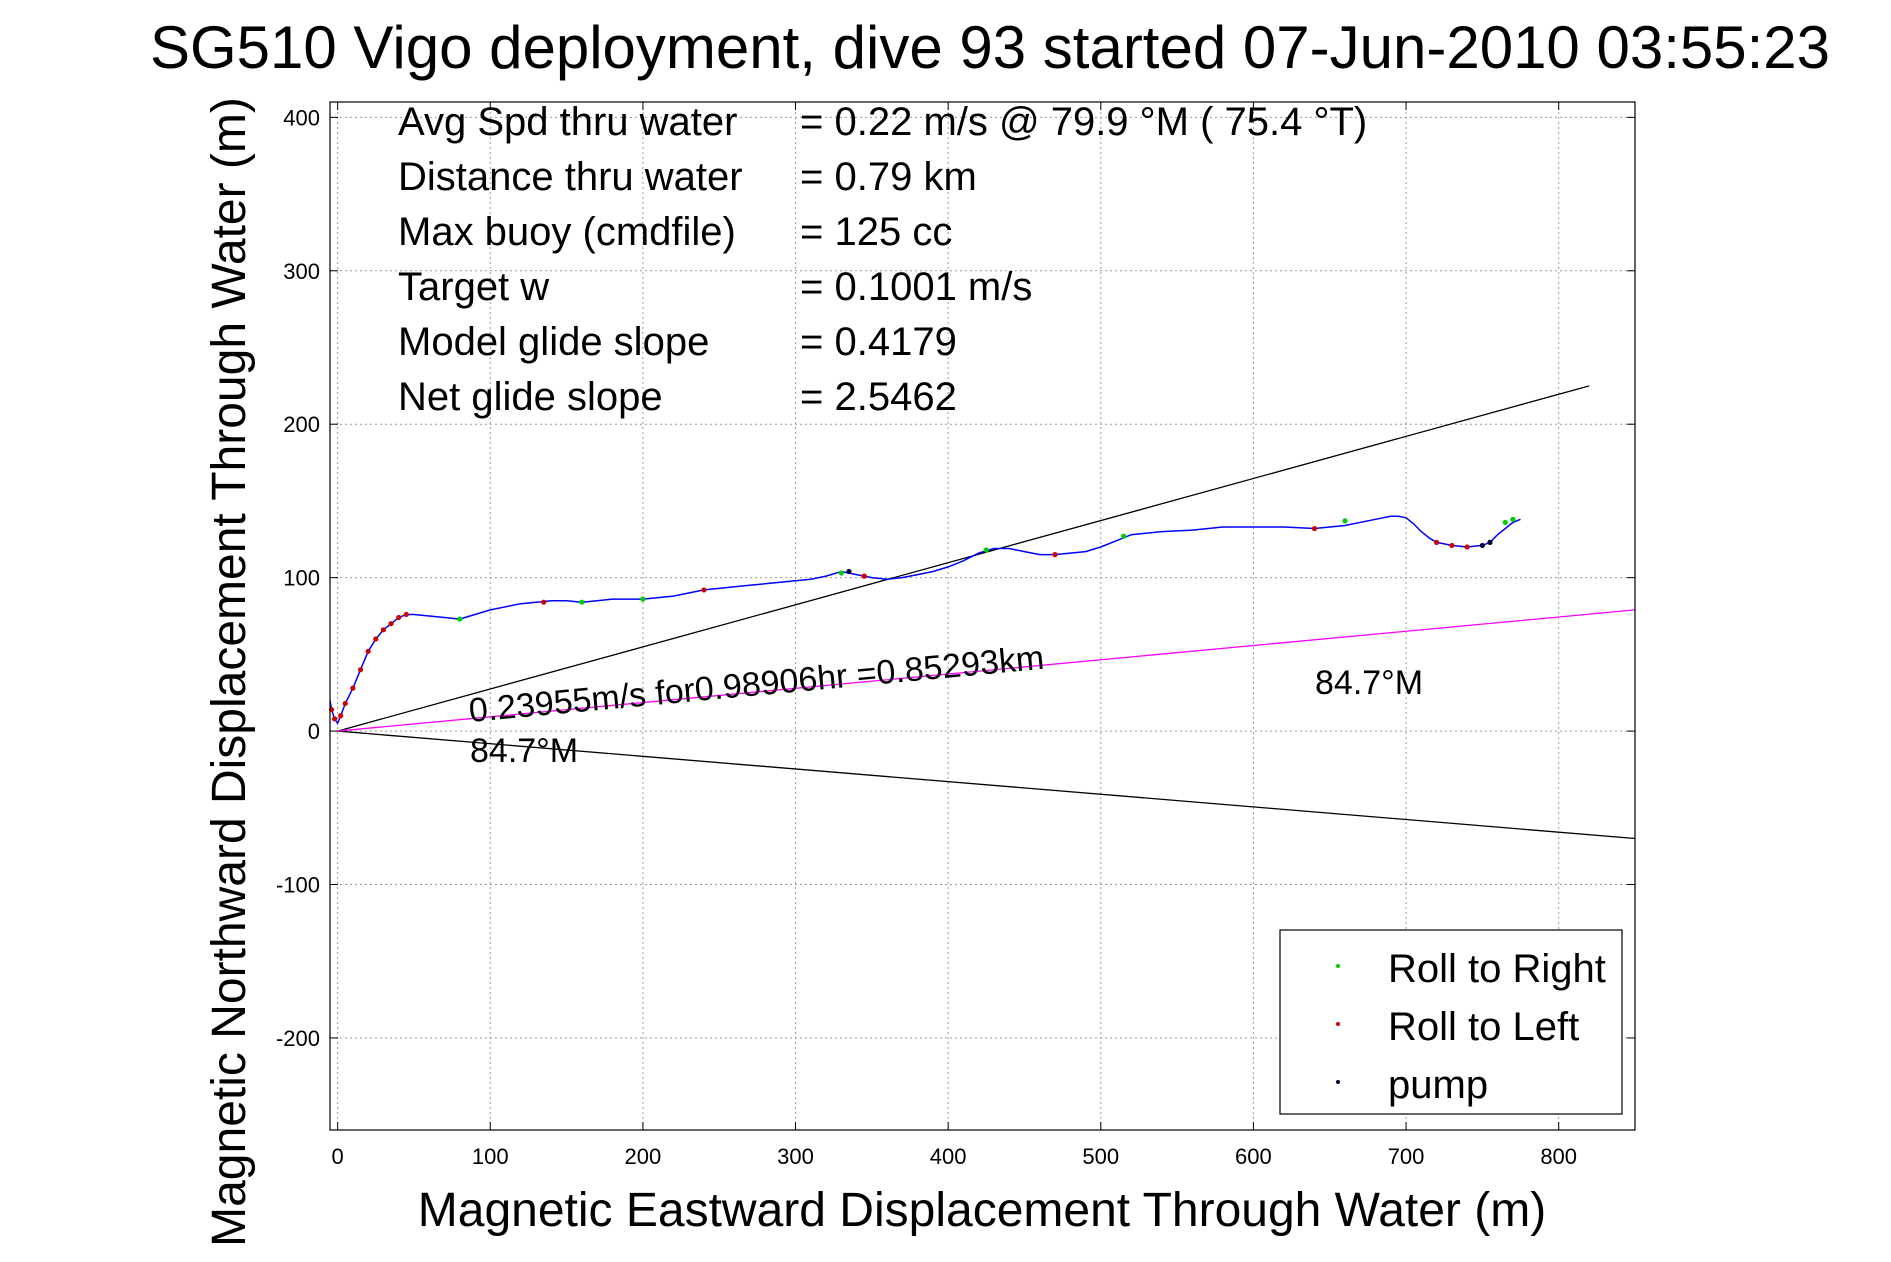 The width and height of the screenshot is (1891, 1262). What do you see at coordinates (524, 751) in the screenshot?
I see `heading-annotation-near: 84.7°M` at bounding box center [524, 751].